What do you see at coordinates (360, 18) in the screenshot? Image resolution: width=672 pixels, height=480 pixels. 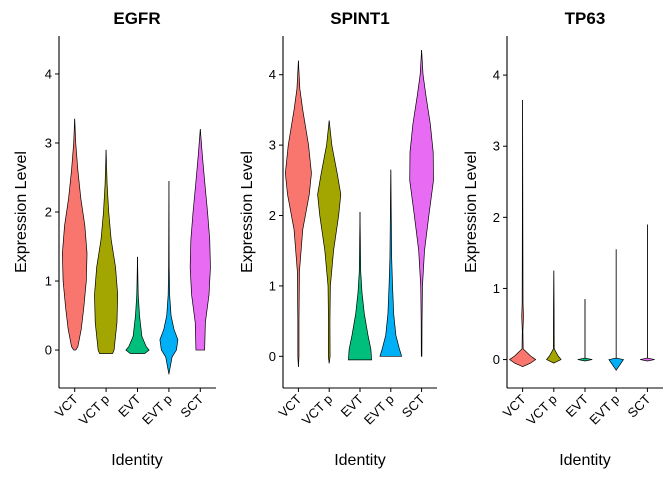 I see `panel-title: SPINT1` at bounding box center [360, 18].